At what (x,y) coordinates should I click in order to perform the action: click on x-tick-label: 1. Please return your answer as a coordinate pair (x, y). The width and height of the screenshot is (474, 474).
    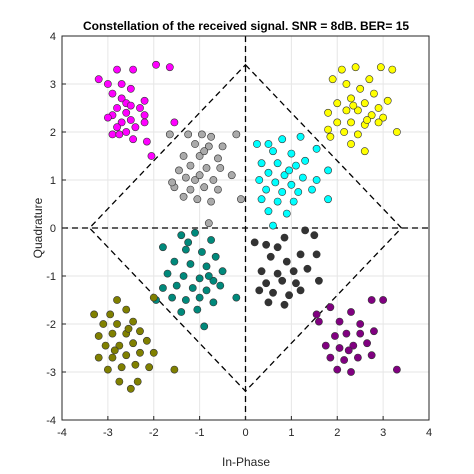
    Looking at the image, I should click on (291, 433).